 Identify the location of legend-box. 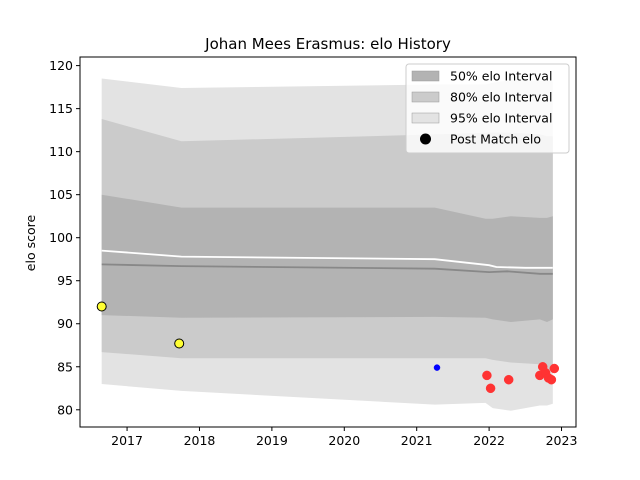
(487, 108).